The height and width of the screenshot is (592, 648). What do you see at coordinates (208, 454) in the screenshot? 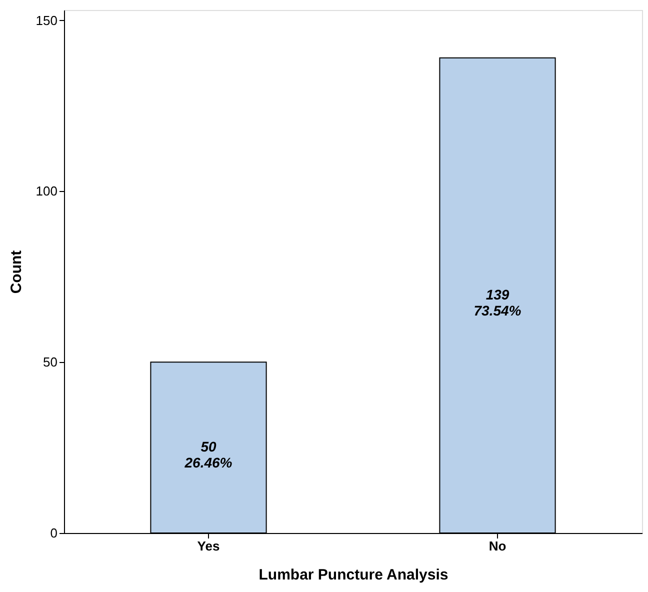
I see `data-label: 50 26.46%` at bounding box center [208, 454].